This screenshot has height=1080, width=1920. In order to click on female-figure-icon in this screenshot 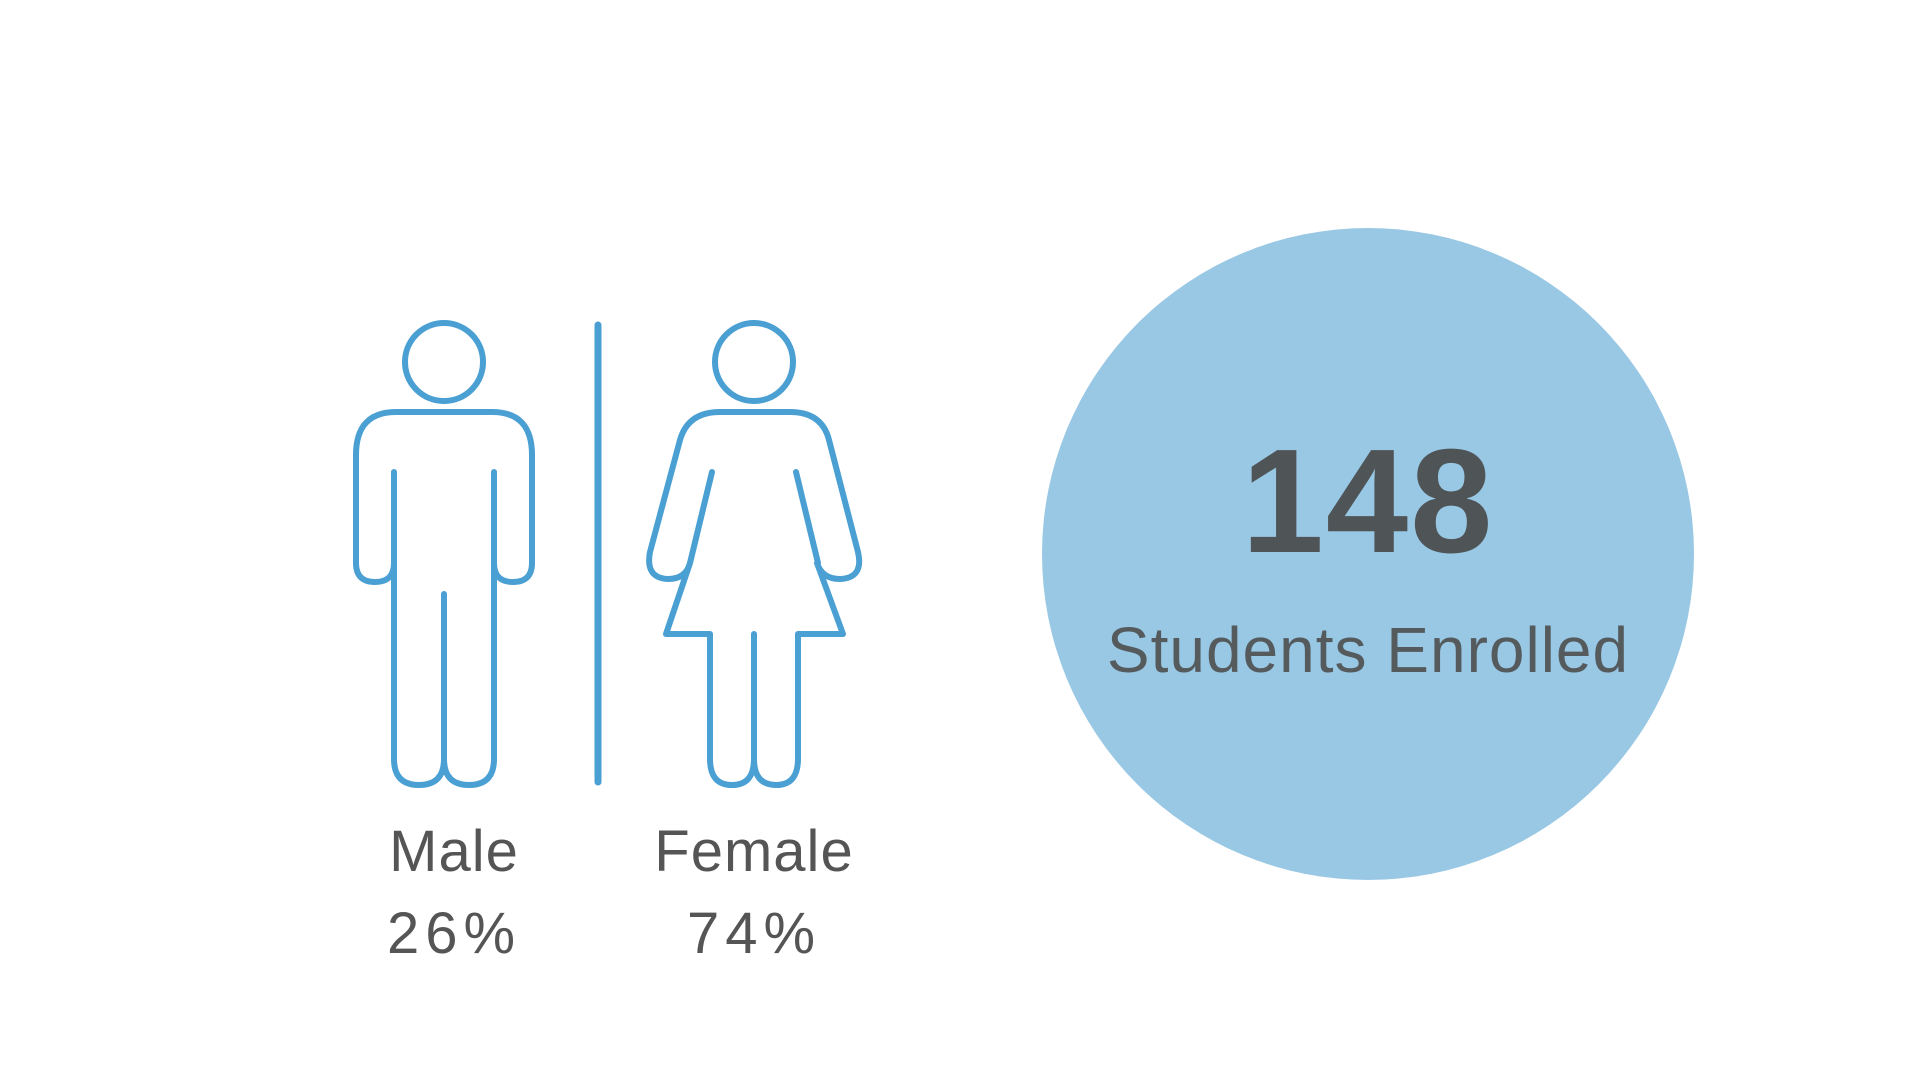, I will do `click(754, 554)`.